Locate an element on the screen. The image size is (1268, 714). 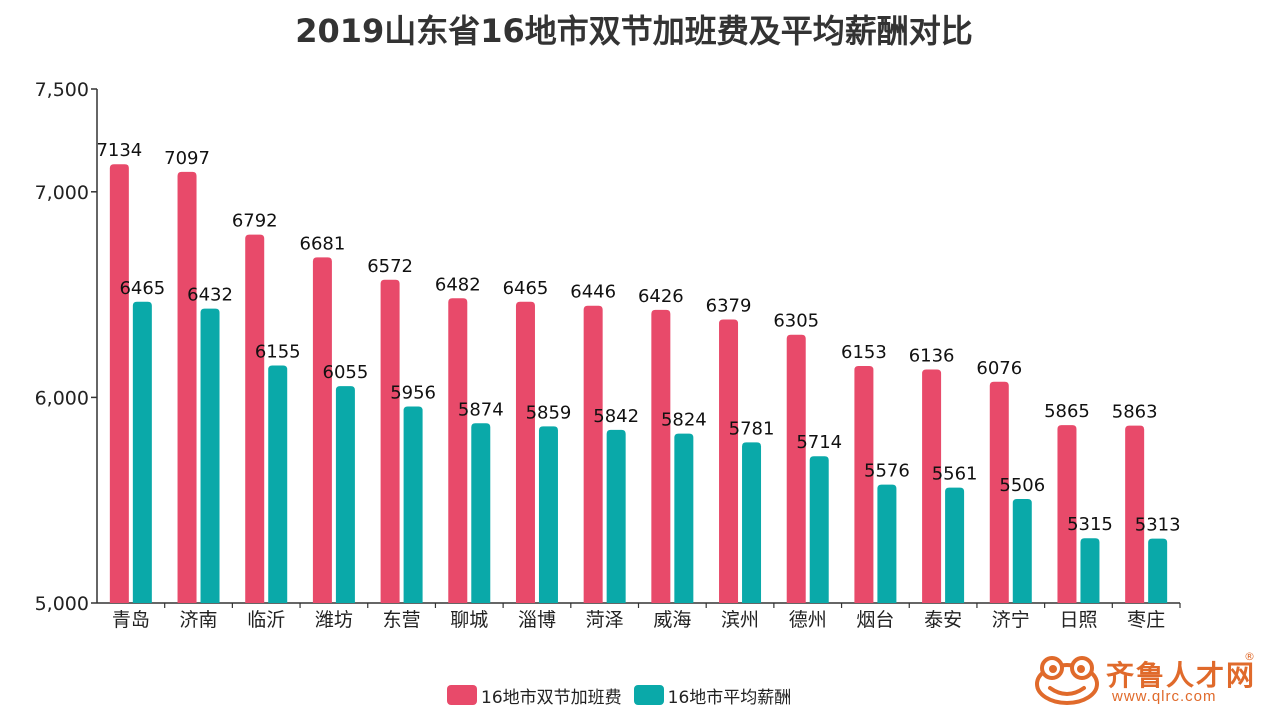
data-label-salary: 5956 is located at coordinates (413, 392).